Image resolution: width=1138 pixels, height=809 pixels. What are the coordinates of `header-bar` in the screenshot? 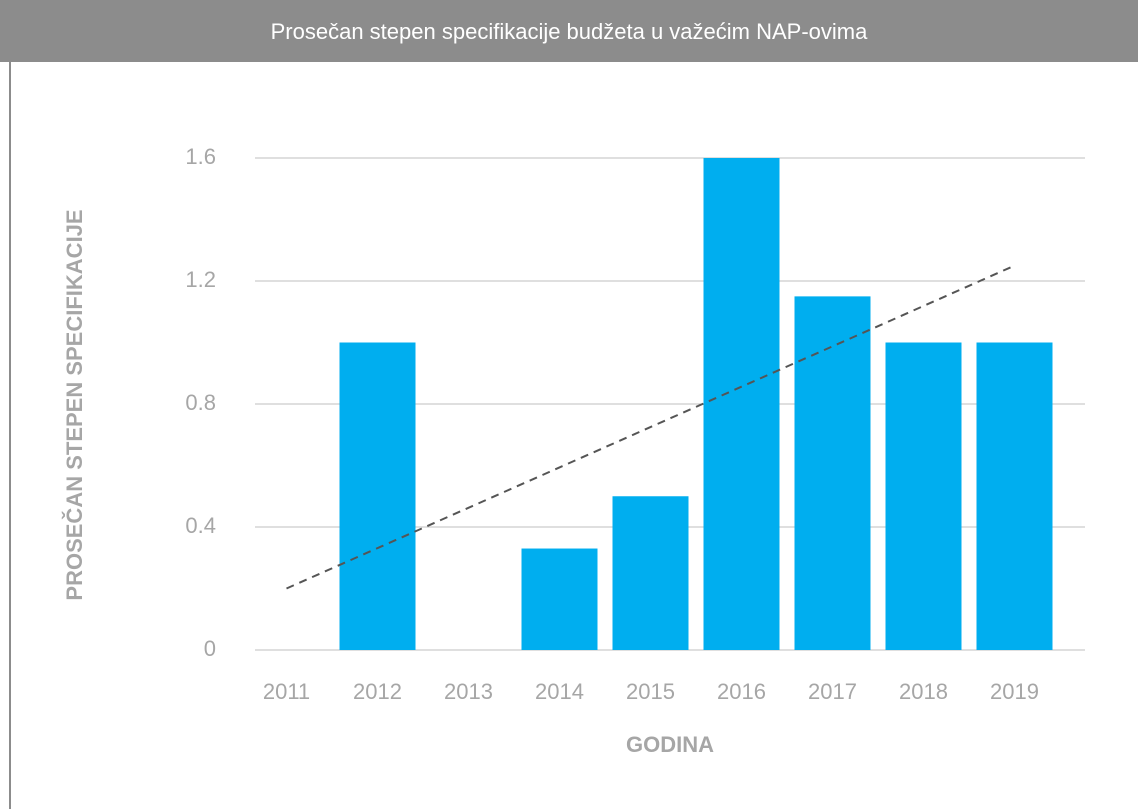 It's located at (569, 31).